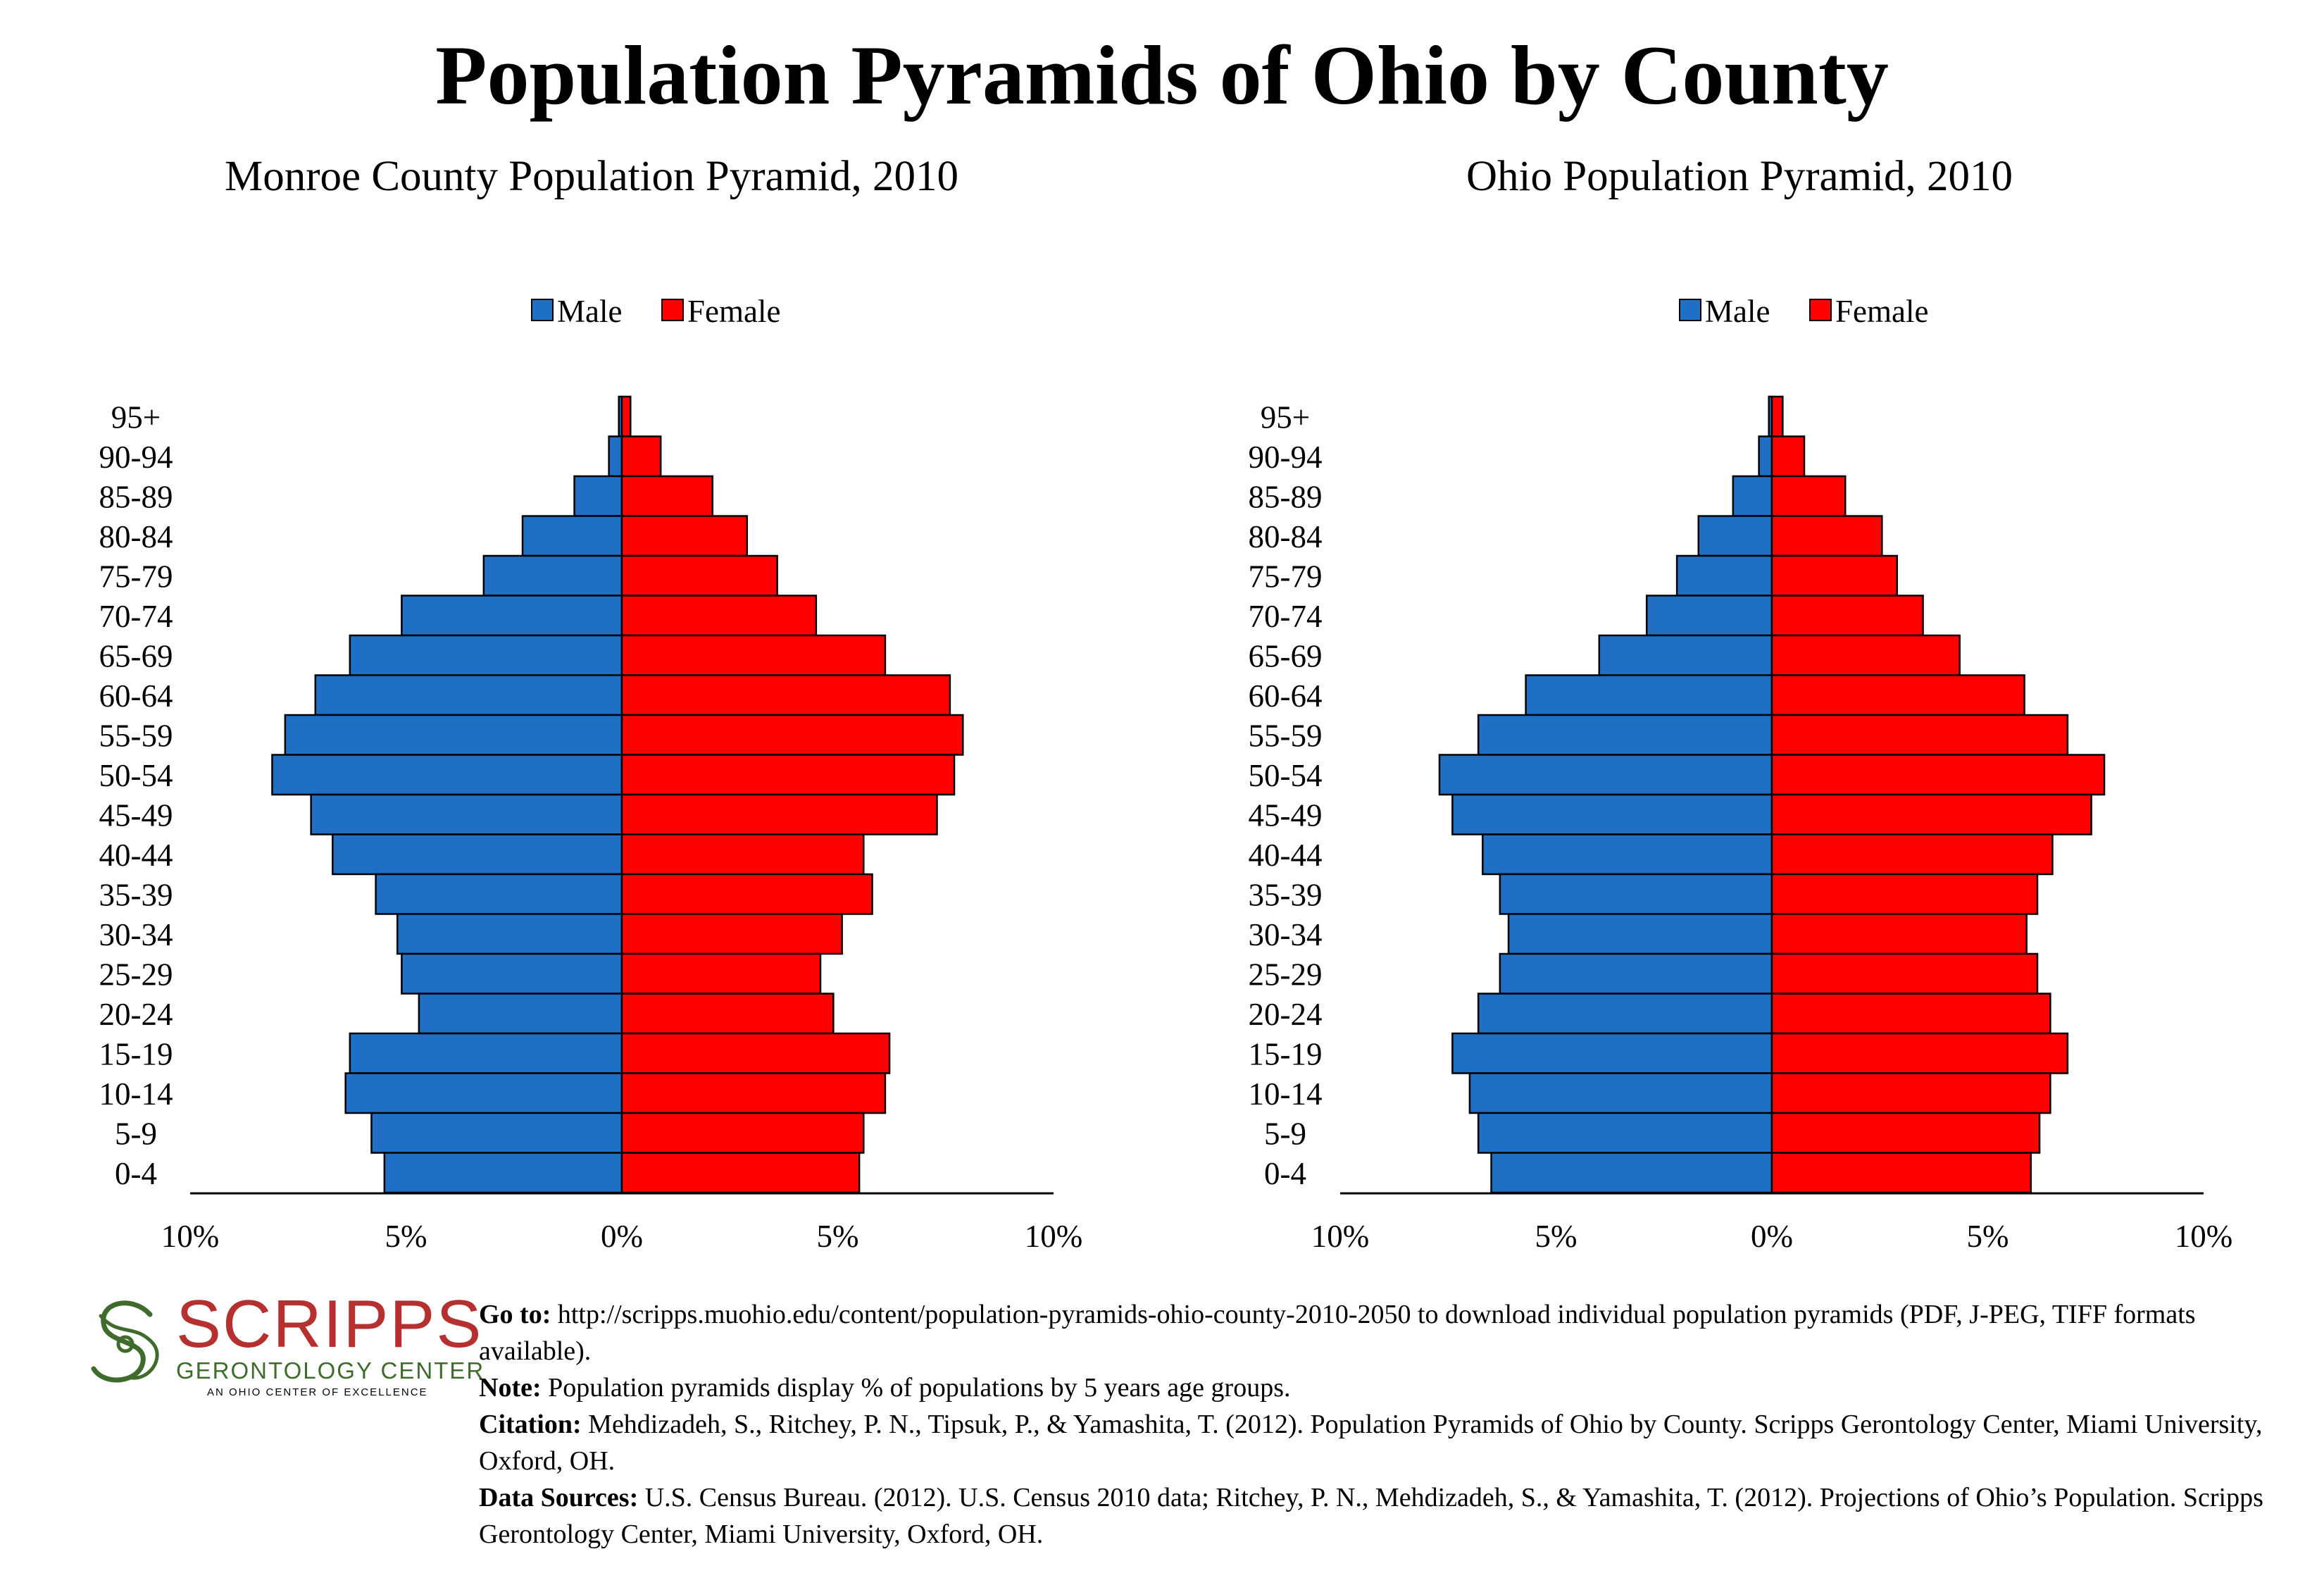 This screenshot has width=2324, height=1585. Describe the element at coordinates (589, 311) in the screenshot. I see `chart-1-legend-label-male: Male` at that location.